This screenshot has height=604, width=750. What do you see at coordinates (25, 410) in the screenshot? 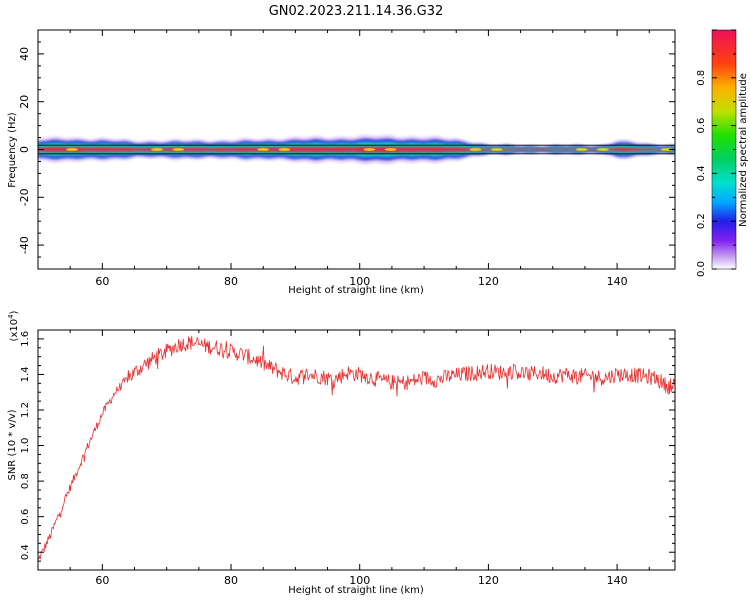
I see `snr-y-tick-label: 1.2` at bounding box center [25, 410].